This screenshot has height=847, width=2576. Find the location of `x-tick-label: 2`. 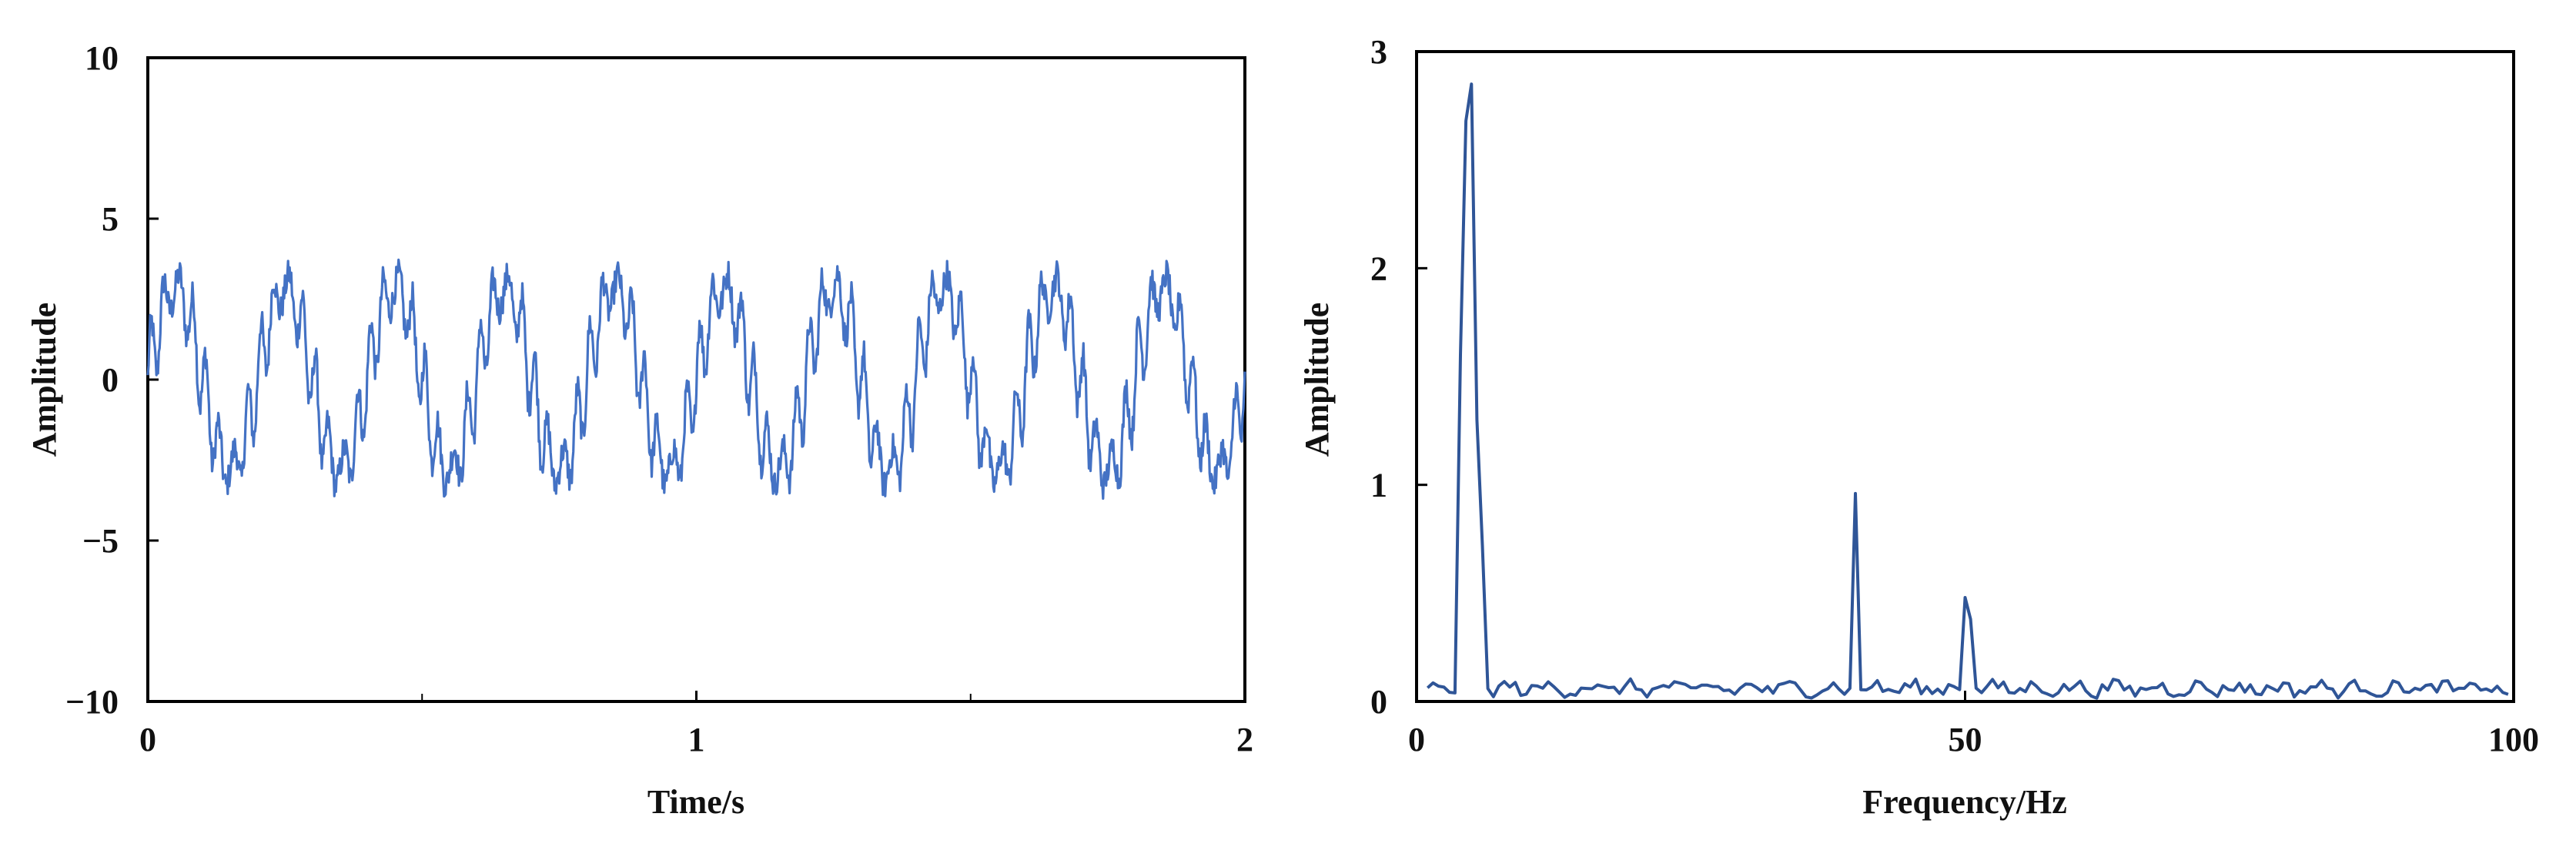

x-tick-label: 2 is located at coordinates (1244, 739).